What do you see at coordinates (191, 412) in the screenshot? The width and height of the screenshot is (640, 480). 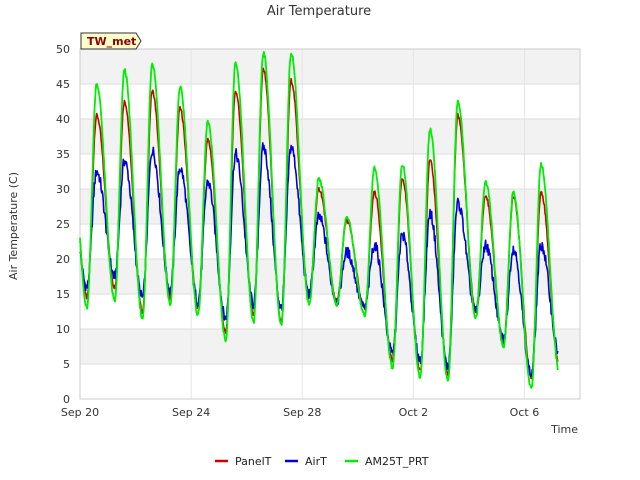 I see `x-tick-label: Sep 24` at bounding box center [191, 412].